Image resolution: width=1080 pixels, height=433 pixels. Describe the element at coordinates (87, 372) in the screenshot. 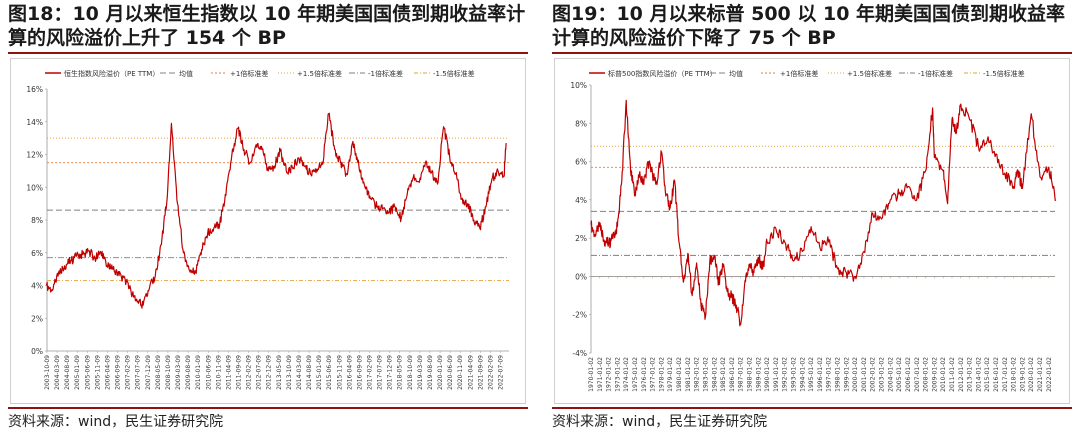

I see `x-tick-label: 2005-06-09` at that location.